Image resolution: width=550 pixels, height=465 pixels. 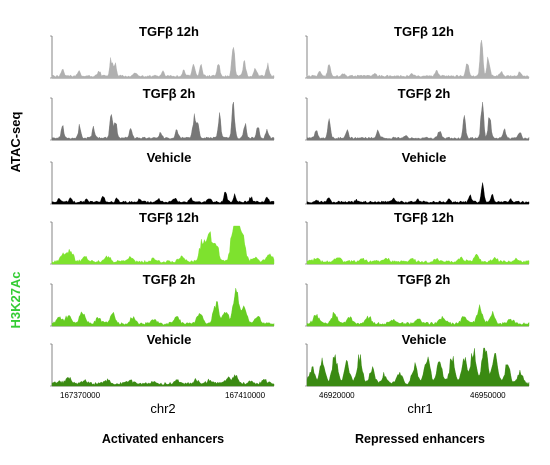 I want to click on x-tick-right-start: 46920000, so click(x=337, y=395).